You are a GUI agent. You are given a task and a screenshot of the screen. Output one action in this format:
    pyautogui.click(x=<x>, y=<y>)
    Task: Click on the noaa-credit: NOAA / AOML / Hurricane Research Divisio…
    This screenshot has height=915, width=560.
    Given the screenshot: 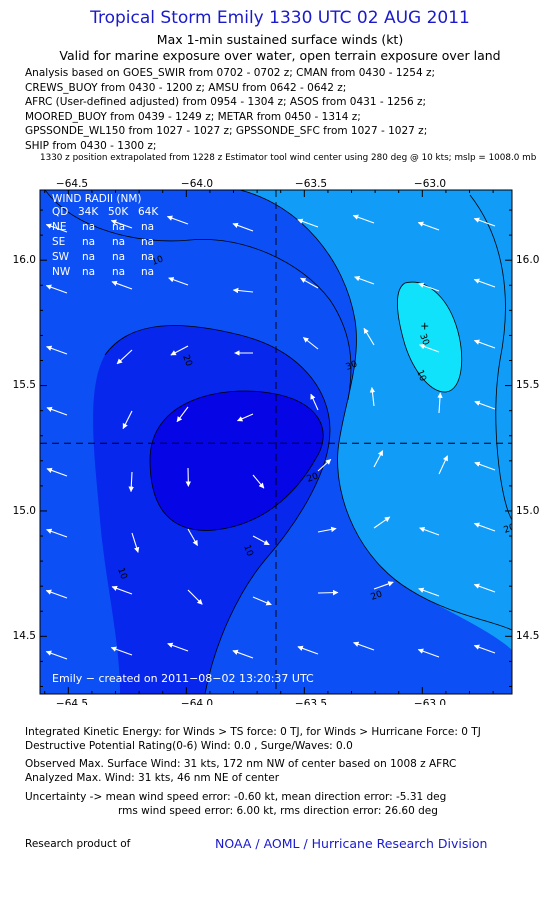 What is the action you would take?
    pyautogui.click(x=351, y=843)
    